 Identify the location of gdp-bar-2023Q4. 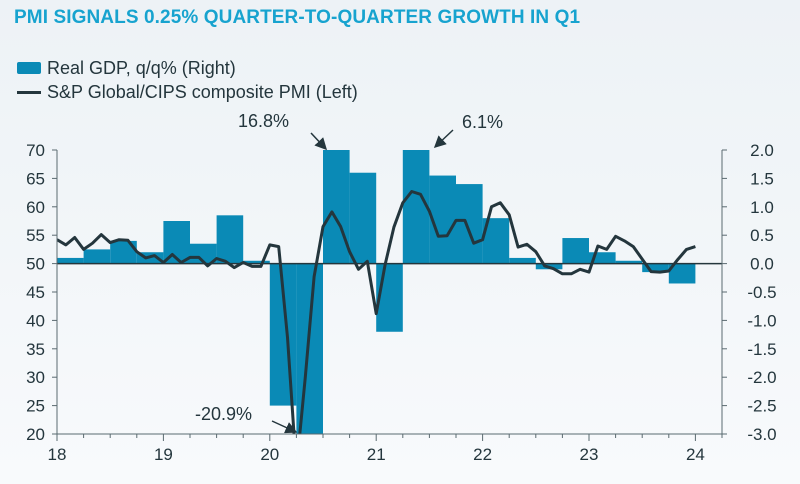
(682, 273).